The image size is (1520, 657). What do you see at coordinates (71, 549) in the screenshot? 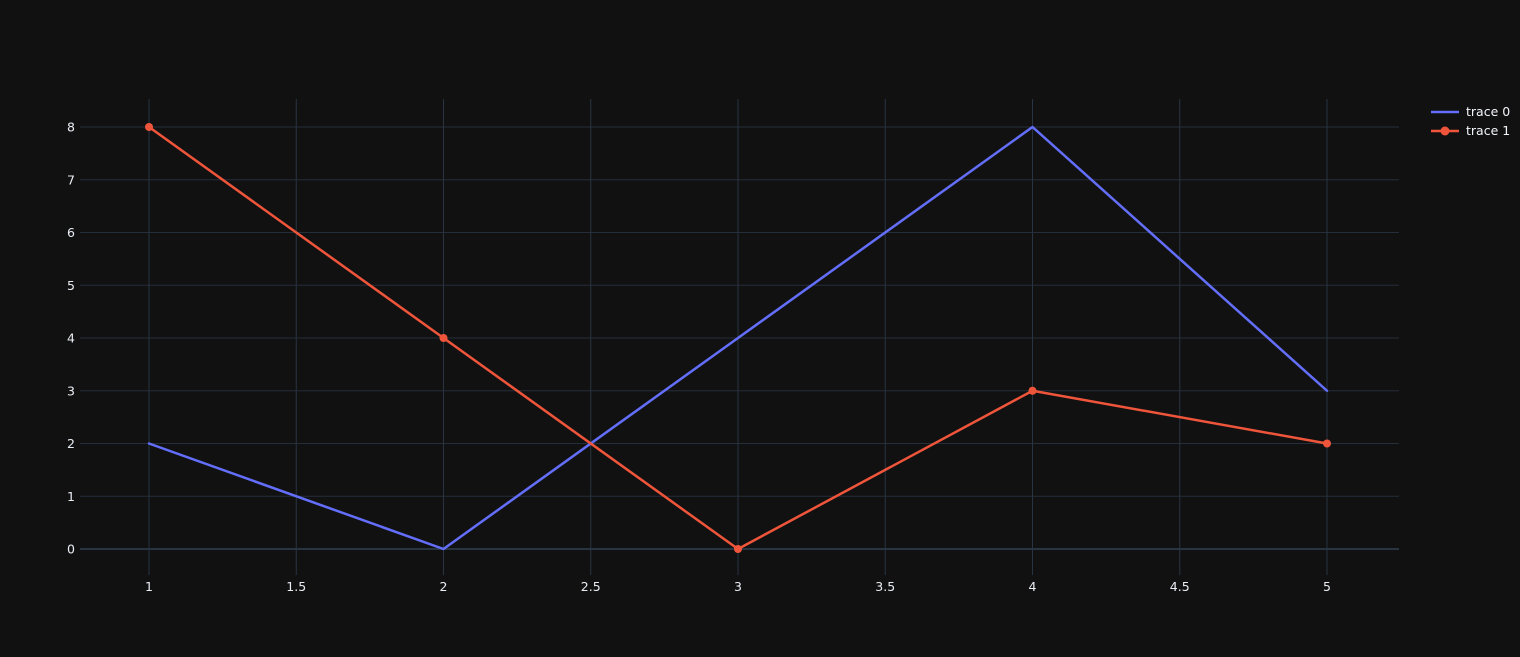
I see `y-tick-label: 0` at bounding box center [71, 549].